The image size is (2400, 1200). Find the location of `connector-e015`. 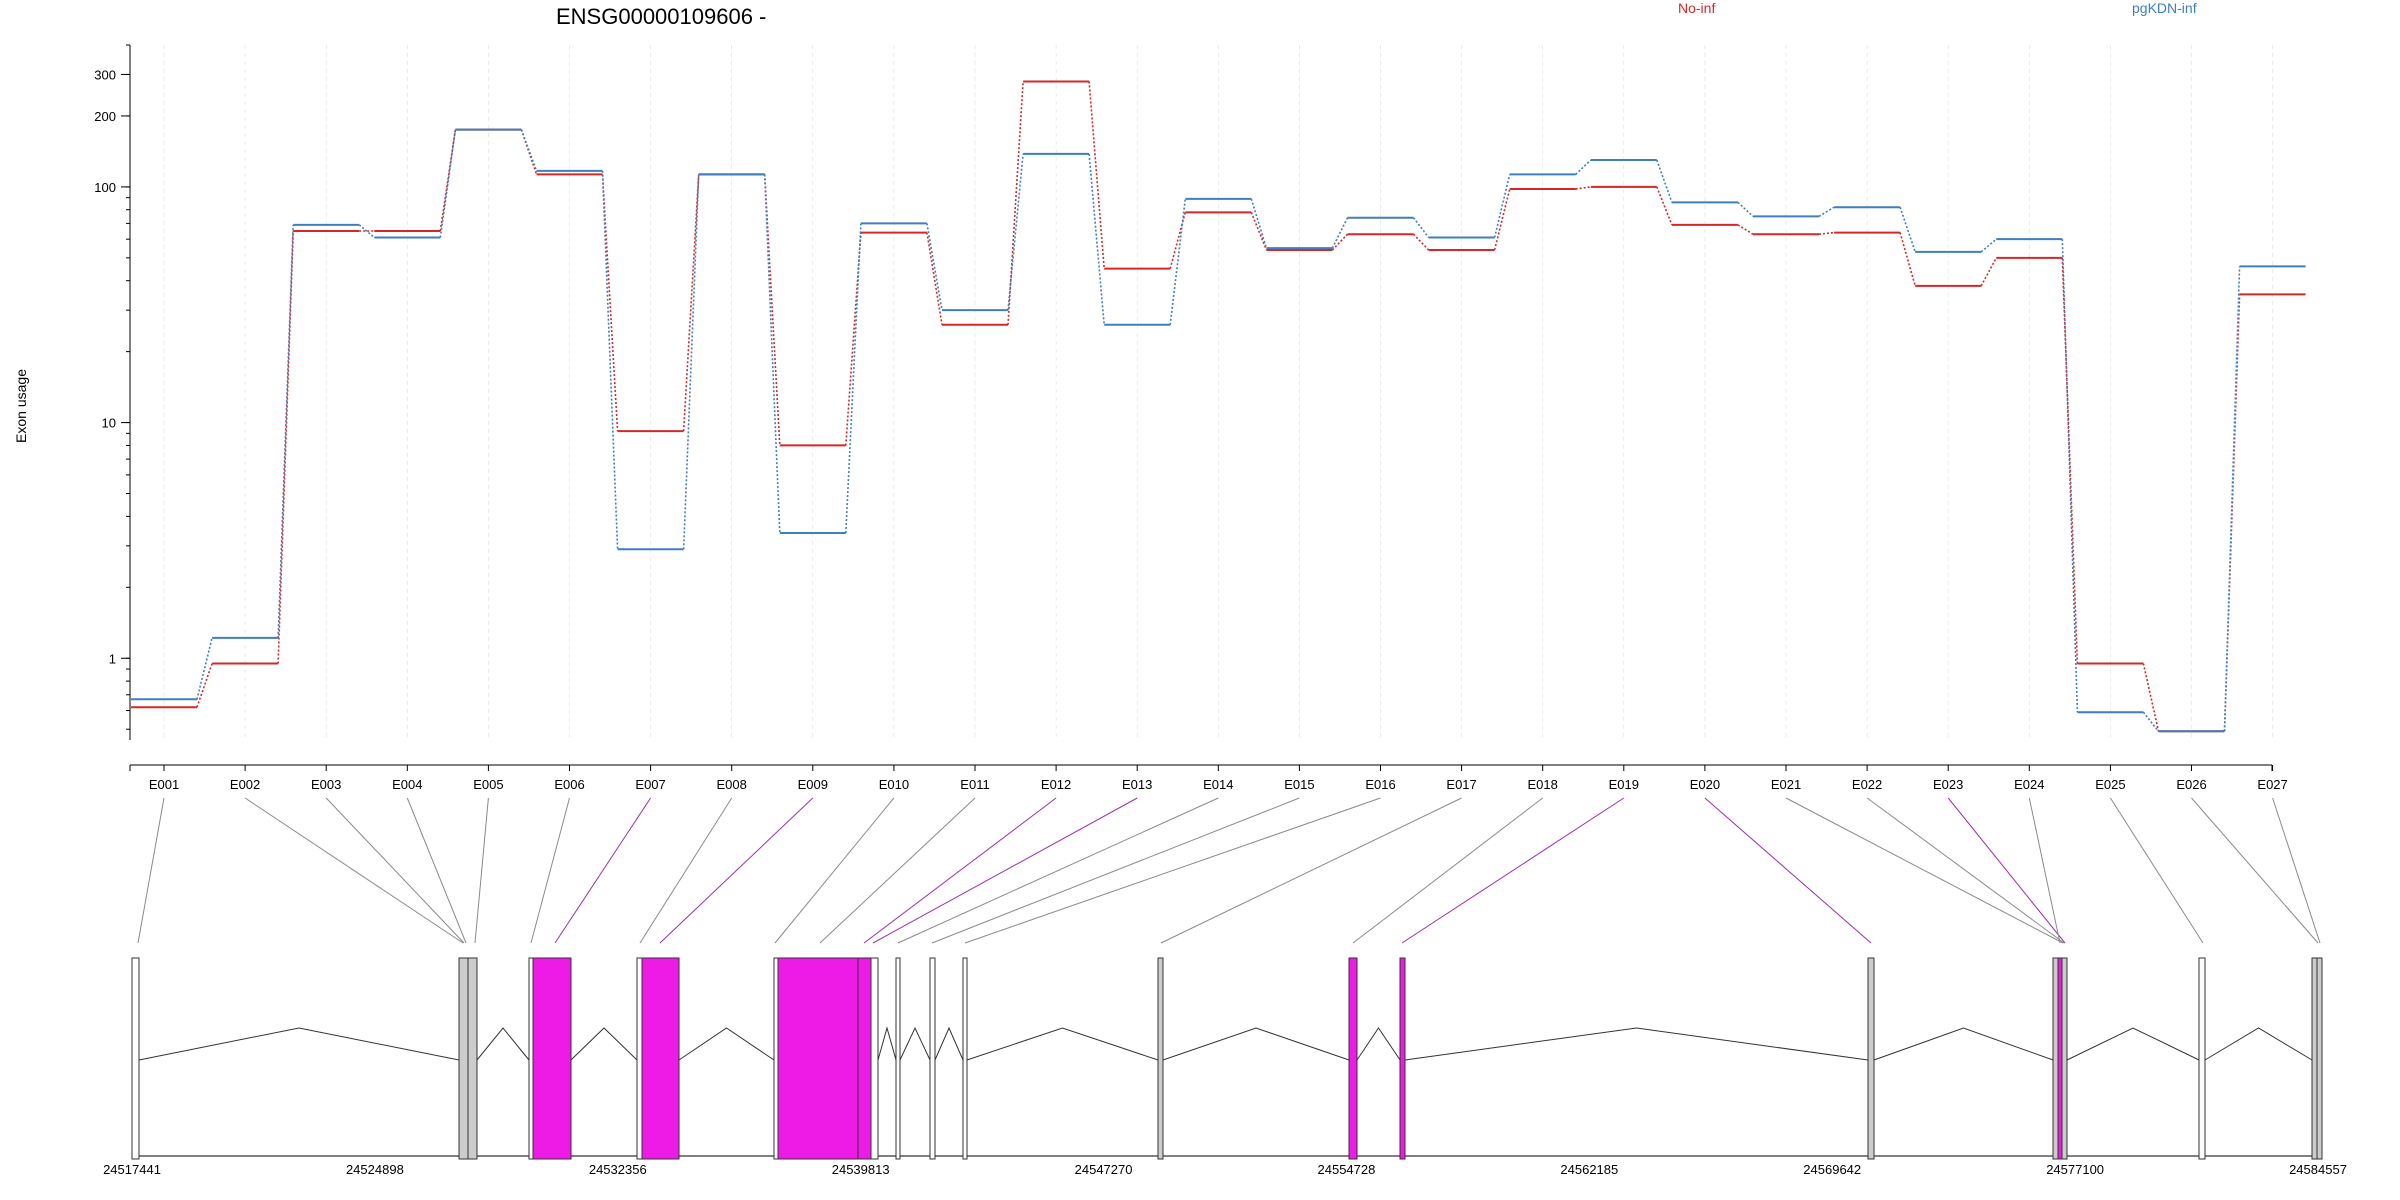

connector-e015 is located at coordinates (1115, 870).